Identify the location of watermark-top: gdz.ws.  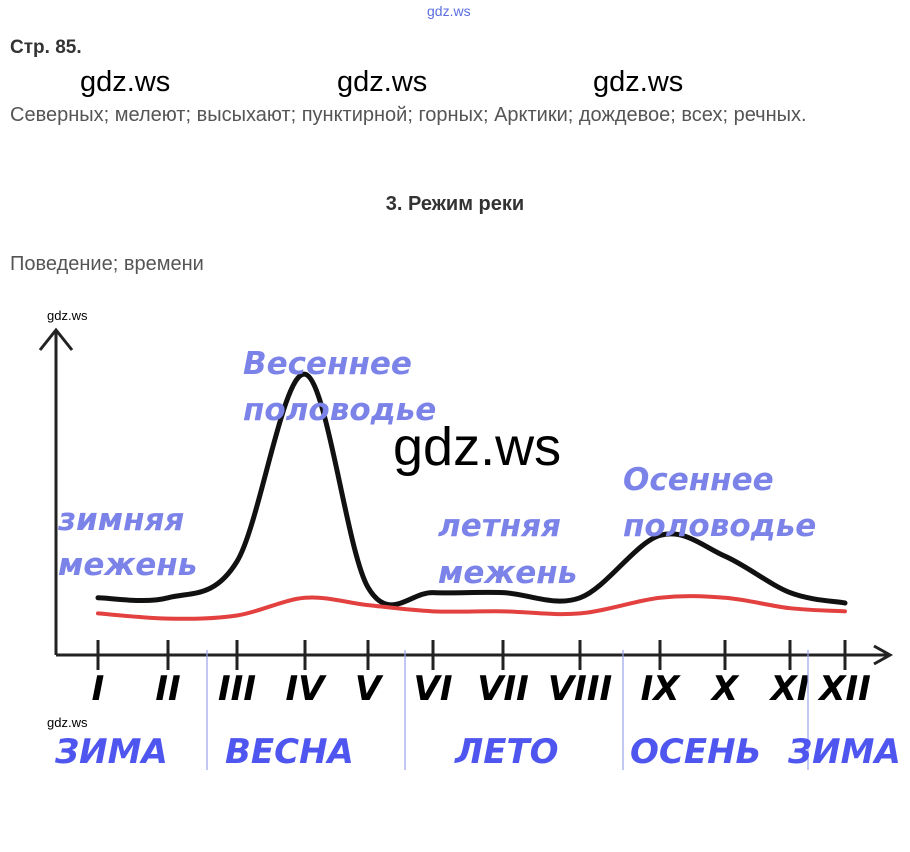
(449, 11).